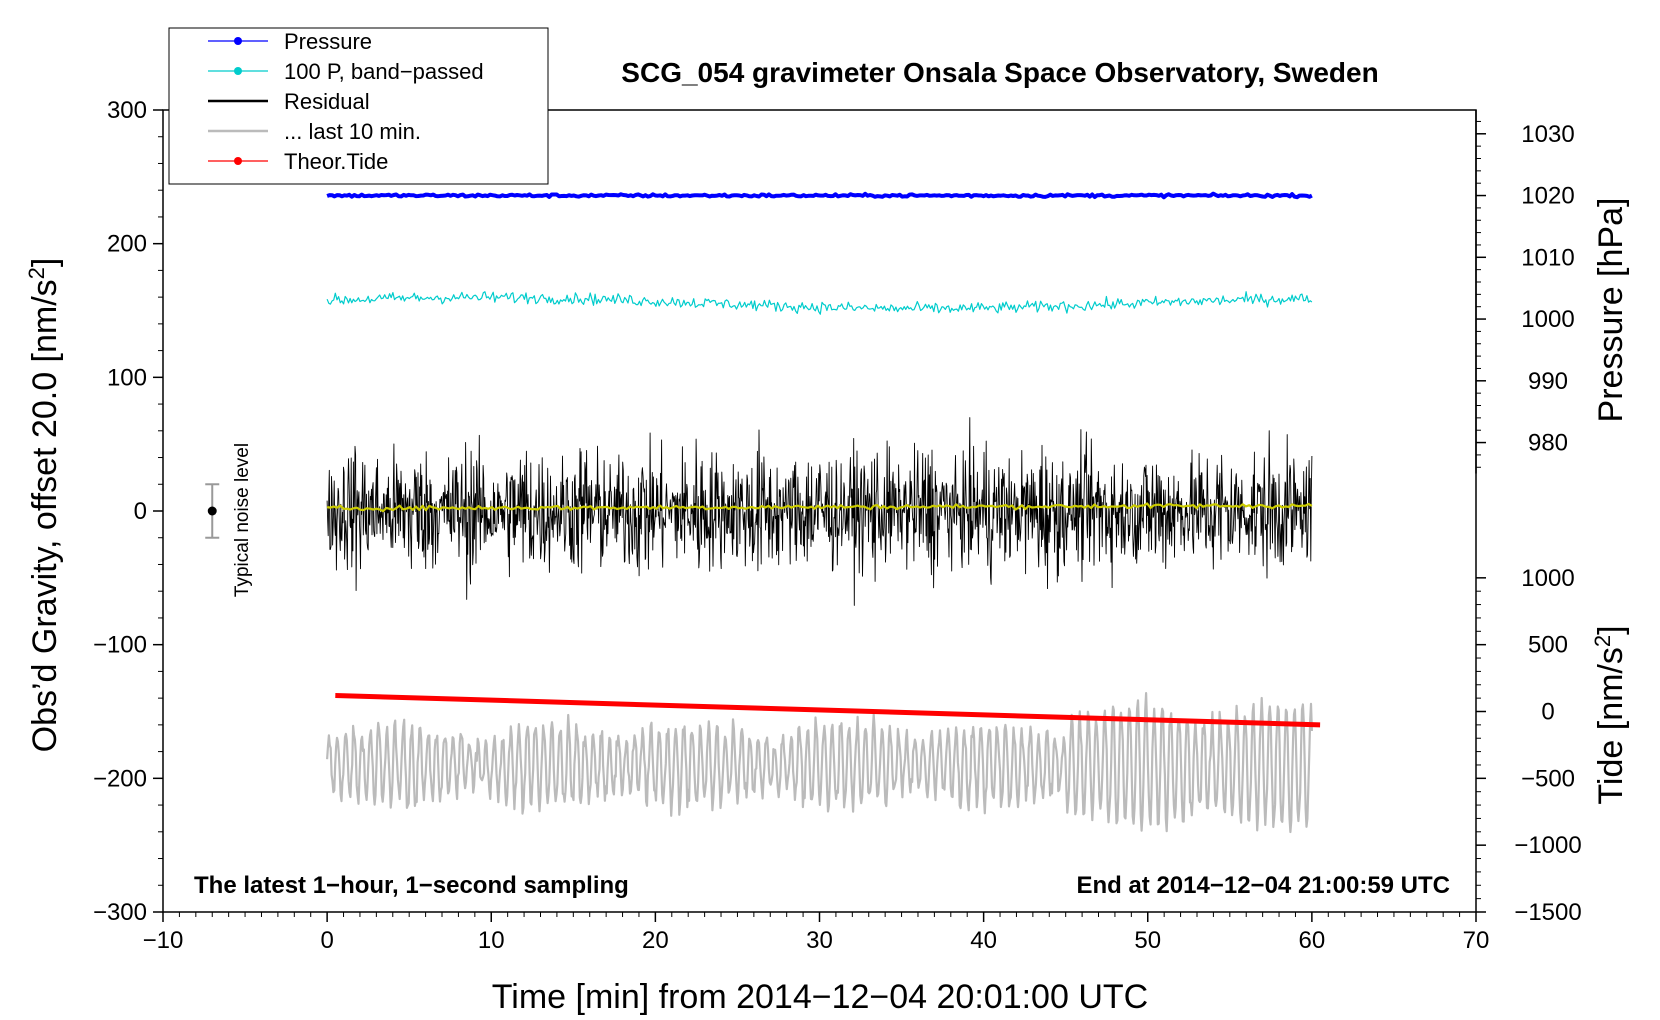 This screenshot has width=1660, height=1020. What do you see at coordinates (1547, 712) in the screenshot?
I see `tide-tick-label: 0` at bounding box center [1547, 712].